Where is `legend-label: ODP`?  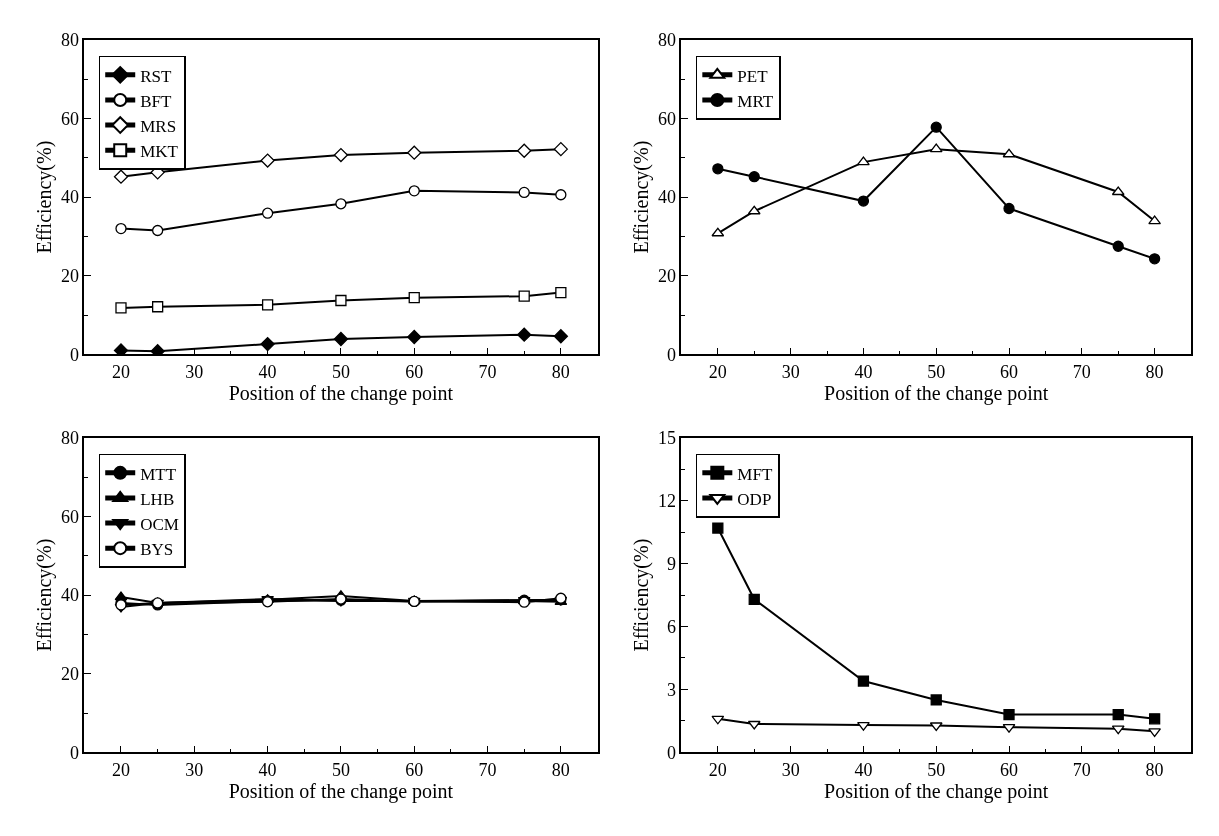 legend-label: ODP is located at coordinates (754, 499).